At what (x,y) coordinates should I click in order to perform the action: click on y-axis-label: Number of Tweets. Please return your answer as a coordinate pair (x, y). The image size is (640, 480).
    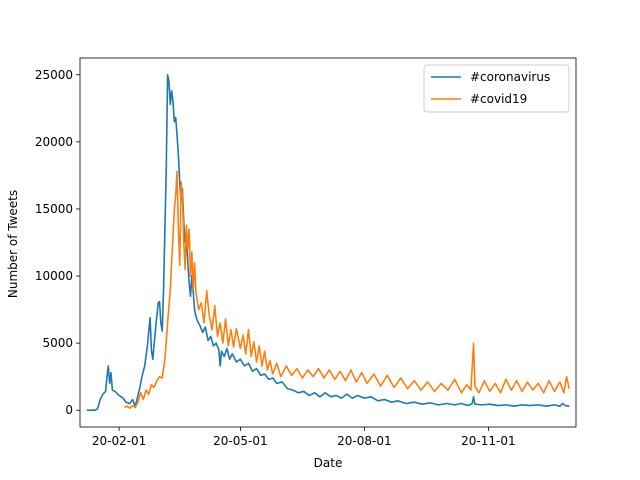
    Looking at the image, I should click on (13, 244).